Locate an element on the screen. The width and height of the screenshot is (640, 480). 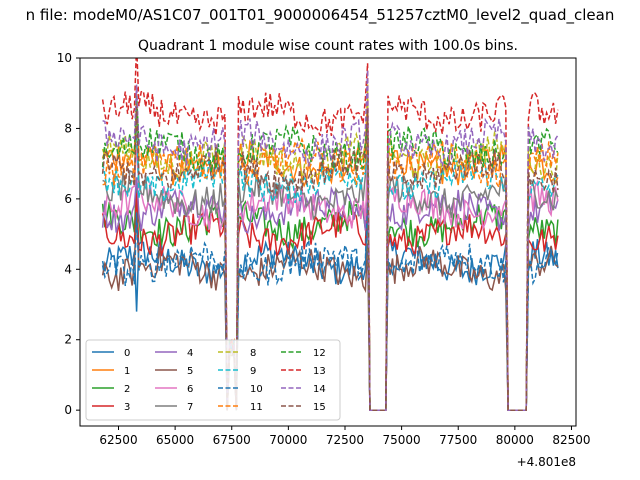
y-axis: 0 2 4 6 8 10 is located at coordinates (68, 234).